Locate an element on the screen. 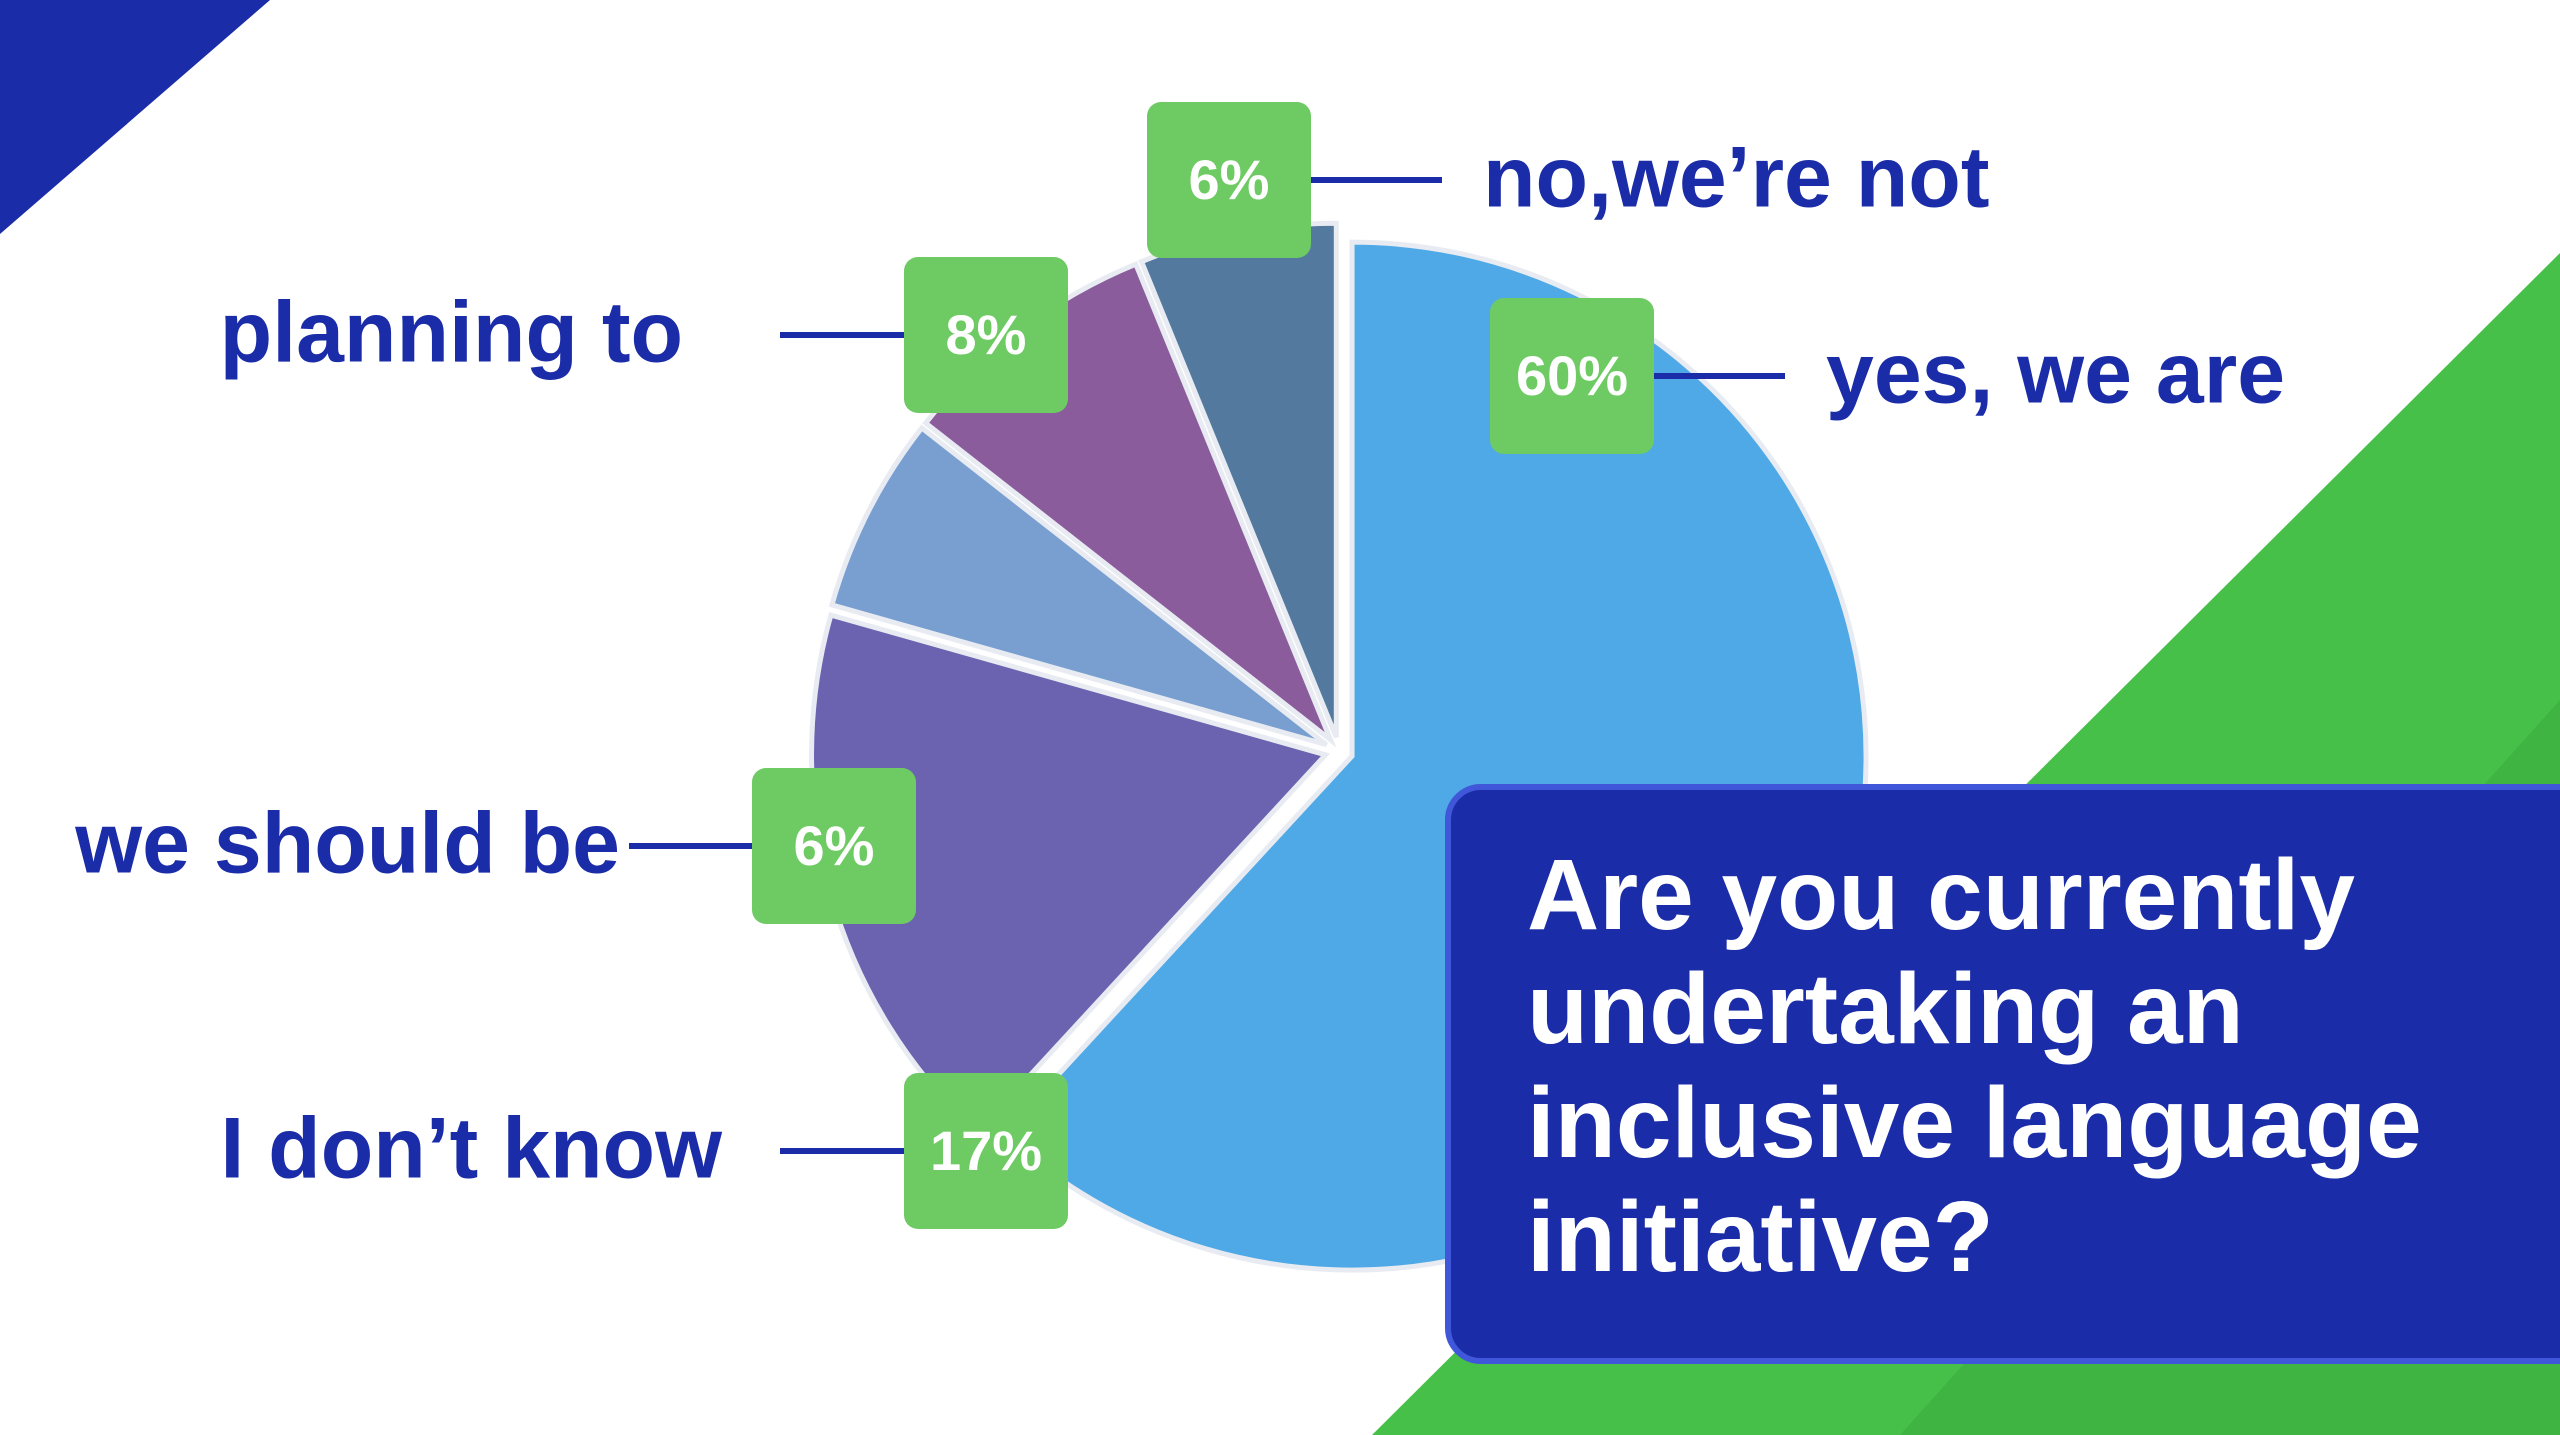 The width and height of the screenshot is (2560, 1435). category-label: yes, we are is located at coordinates (2055, 374).